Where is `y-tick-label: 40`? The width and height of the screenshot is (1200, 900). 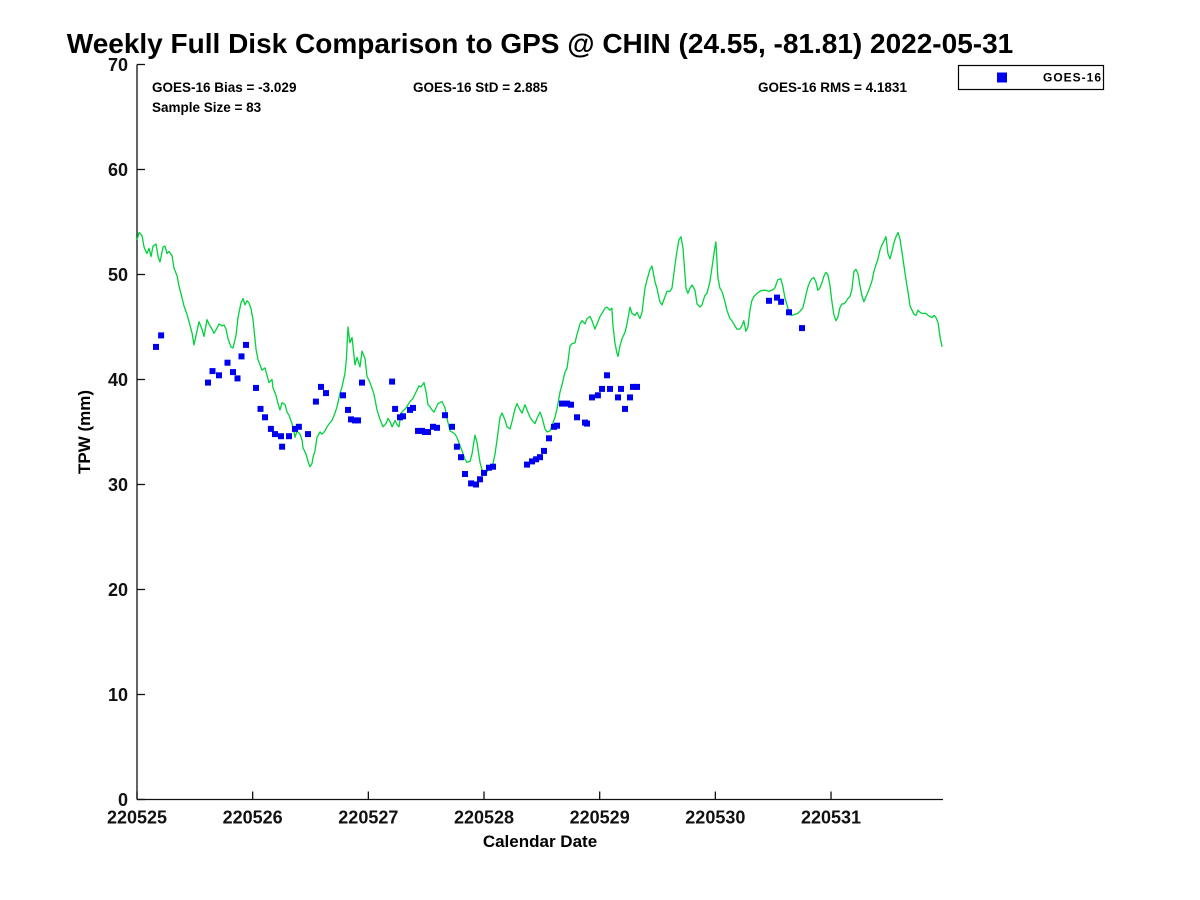 y-tick-label: 40 is located at coordinates (118, 380).